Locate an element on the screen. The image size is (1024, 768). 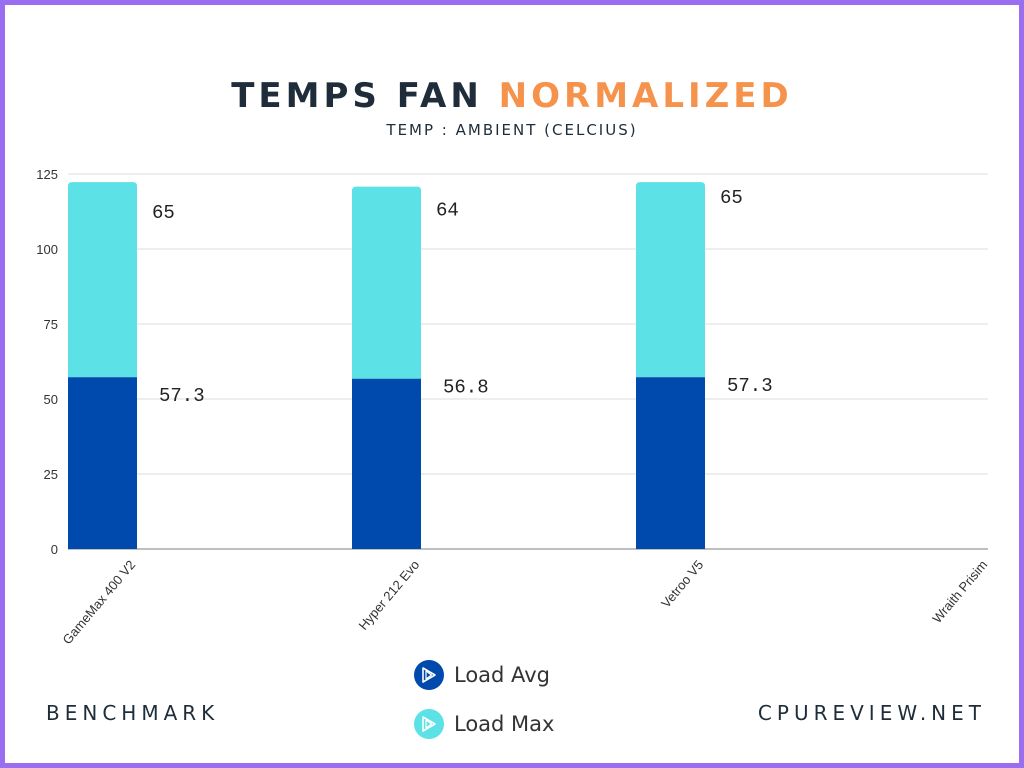
data-label: 56.8 is located at coordinates (466, 388).